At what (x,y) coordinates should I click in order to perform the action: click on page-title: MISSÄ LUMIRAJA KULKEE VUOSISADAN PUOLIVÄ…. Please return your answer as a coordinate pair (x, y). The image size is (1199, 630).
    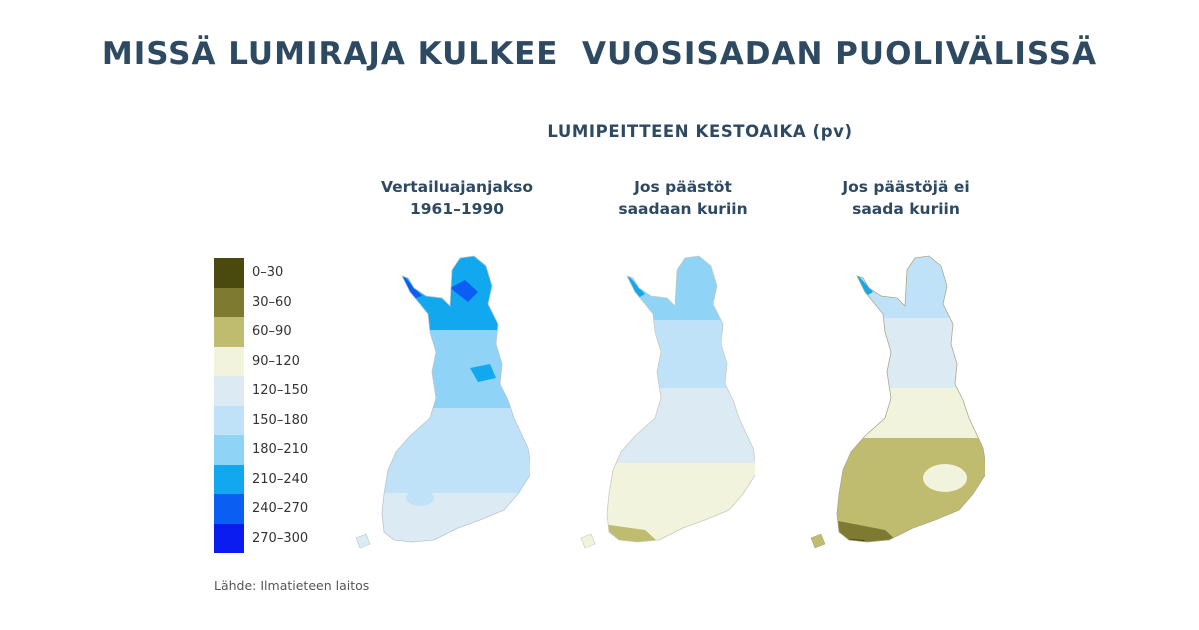
    Looking at the image, I should click on (599, 54).